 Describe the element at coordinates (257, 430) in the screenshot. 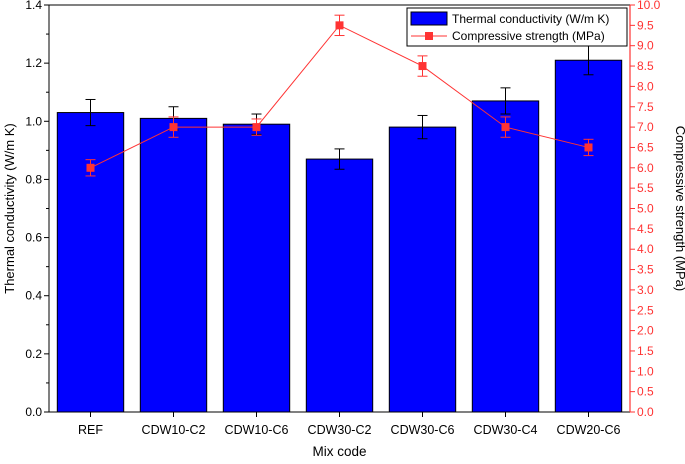

I see `x-axis-tick-label: CDW10-C6` at that location.